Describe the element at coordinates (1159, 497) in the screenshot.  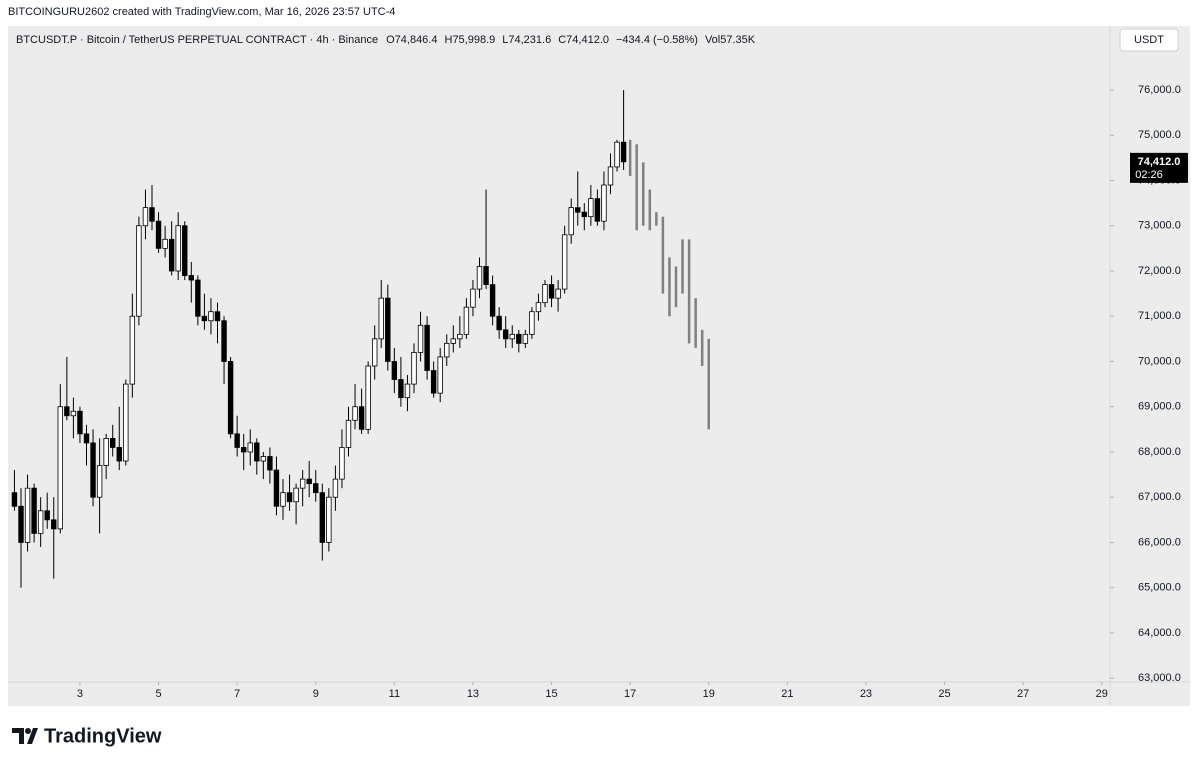
I see `y-tick-label: 67,000.0` at that location.